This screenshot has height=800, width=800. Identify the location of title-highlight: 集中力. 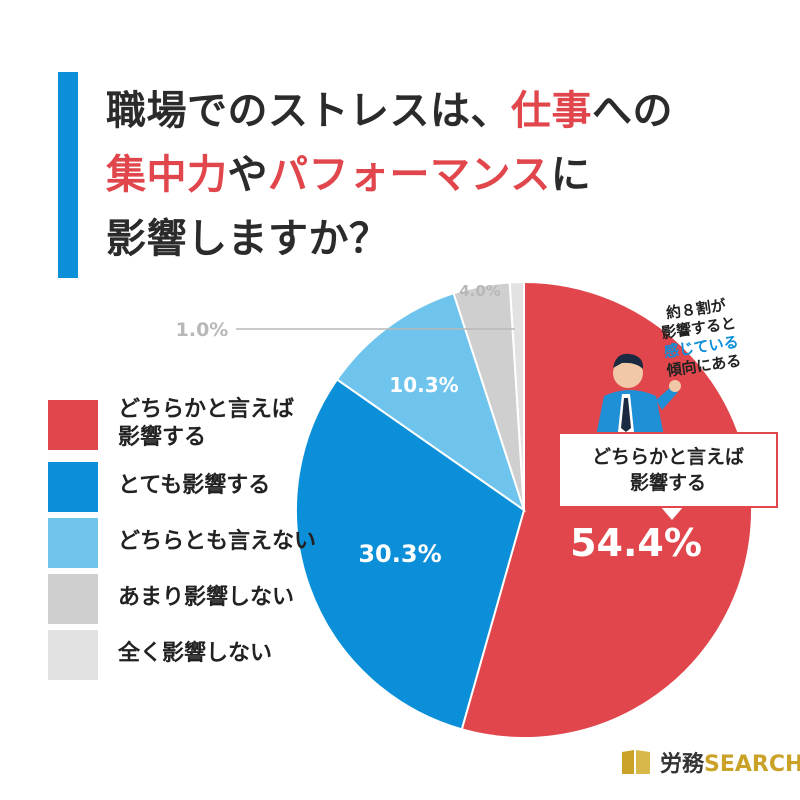
(167, 175).